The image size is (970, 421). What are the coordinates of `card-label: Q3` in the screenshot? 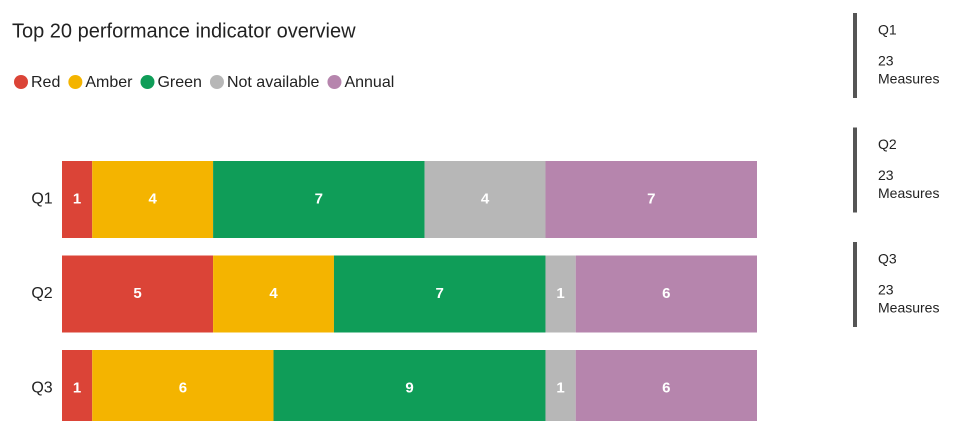 It's located at (887, 259).